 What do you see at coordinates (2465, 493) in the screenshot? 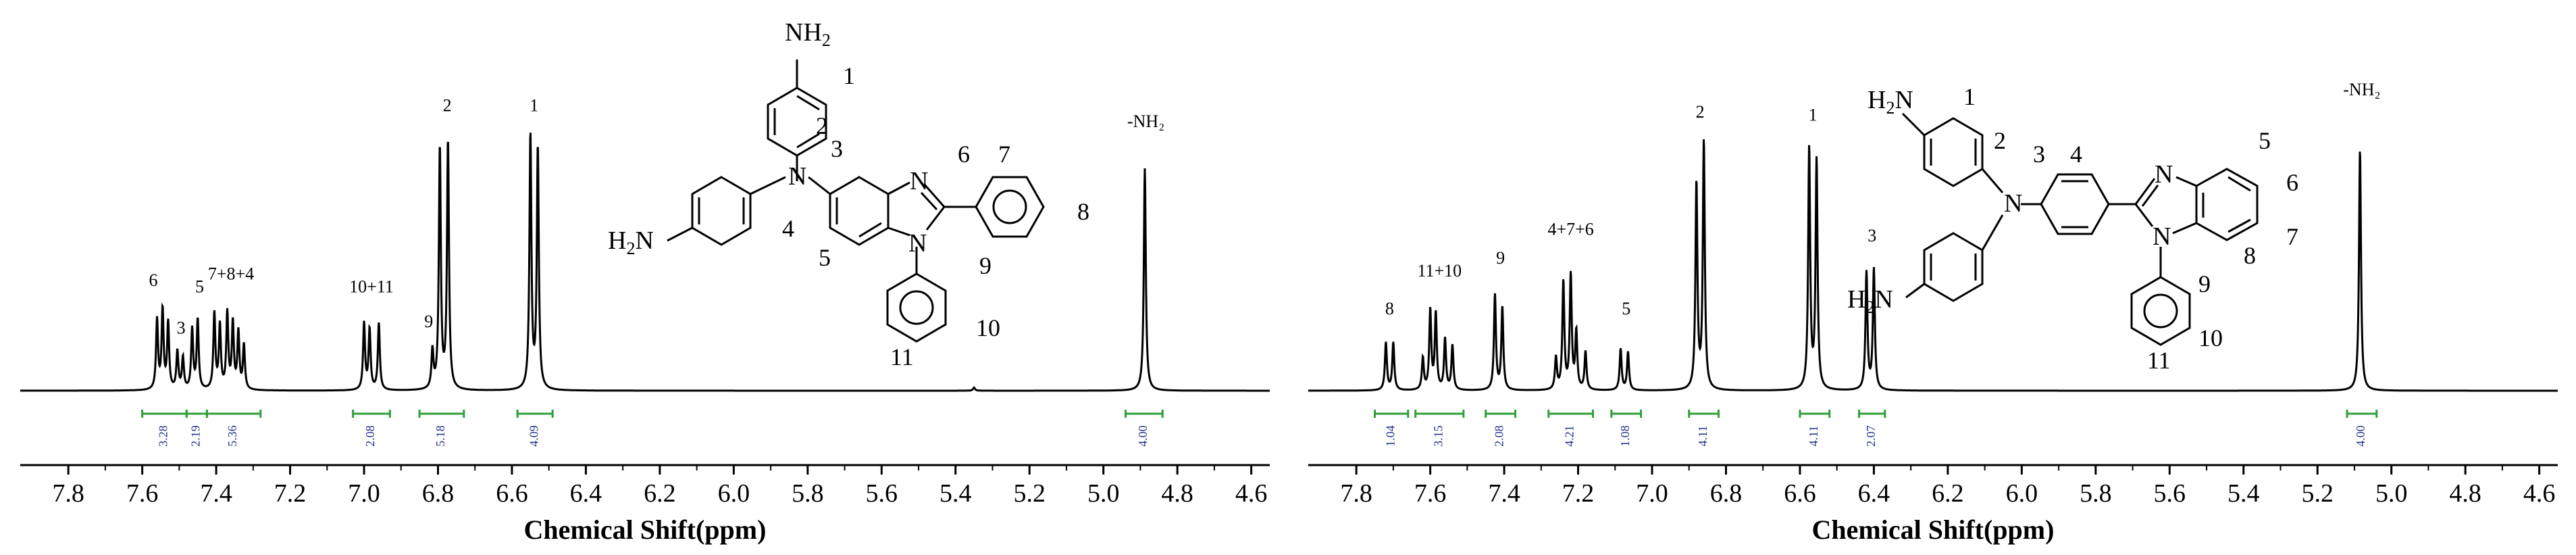
I see `chart-1-tick-label-15: 4.8` at bounding box center [2465, 493].